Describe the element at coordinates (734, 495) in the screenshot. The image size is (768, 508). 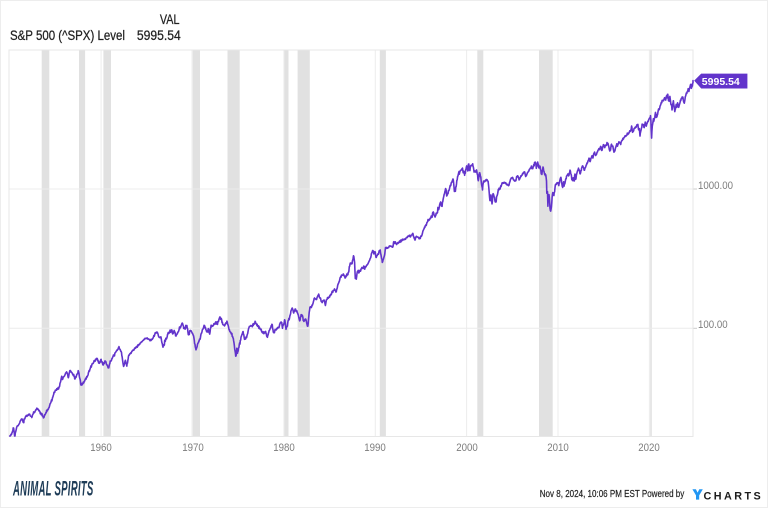
I see `svg-text: CHARTS` at that location.